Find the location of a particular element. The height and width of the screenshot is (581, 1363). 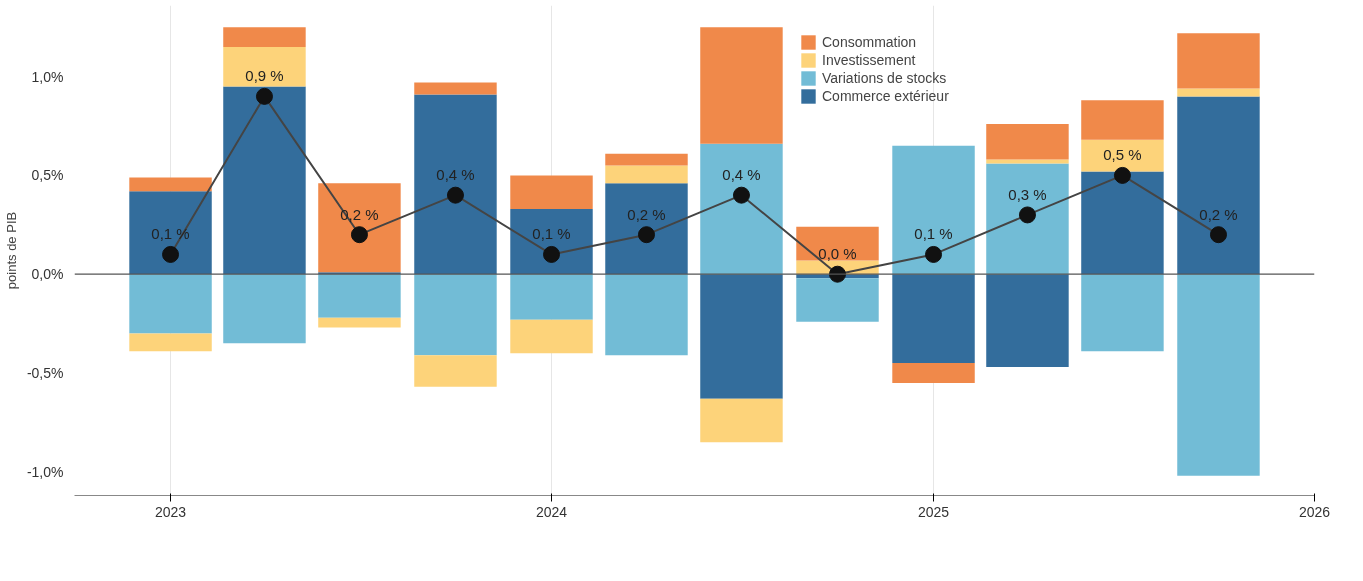

y-tick-label: 0,5% is located at coordinates (47, 175).